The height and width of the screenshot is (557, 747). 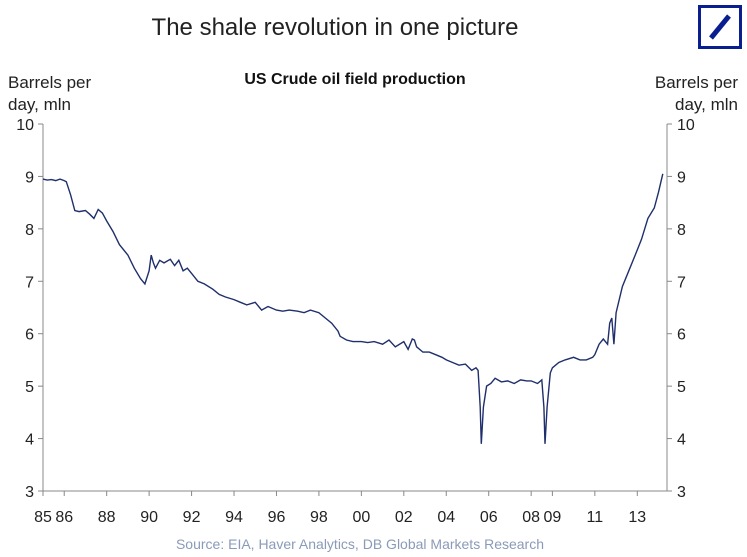 I want to click on x-tick-label: 13, so click(x=637, y=517).